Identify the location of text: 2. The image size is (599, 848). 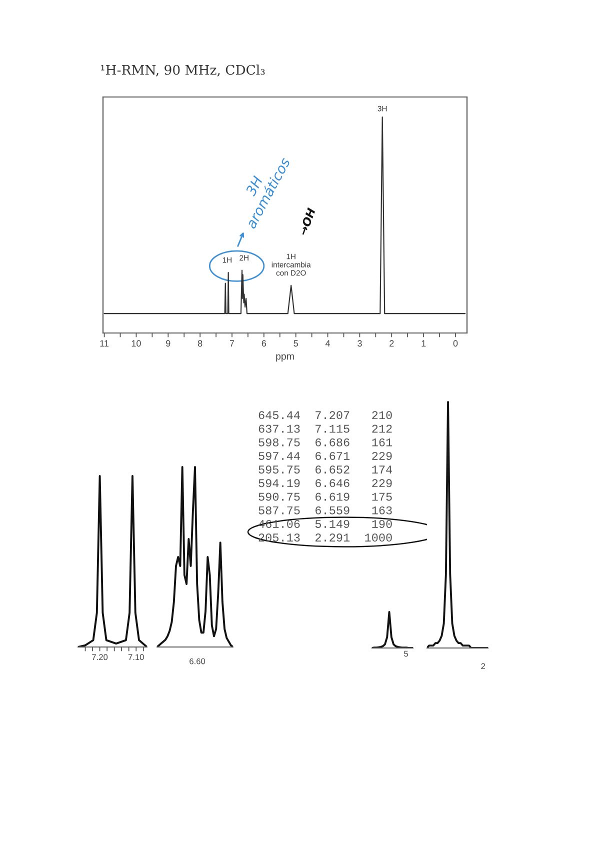
(483, 666).